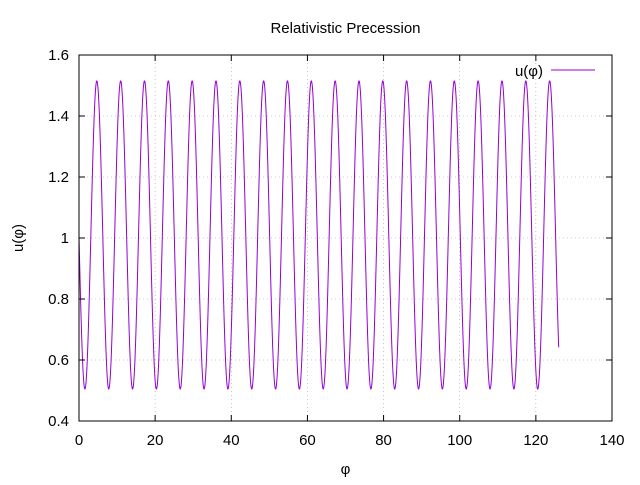  Describe the element at coordinates (79, 440) in the screenshot. I see `x-tick-label: 0` at that location.